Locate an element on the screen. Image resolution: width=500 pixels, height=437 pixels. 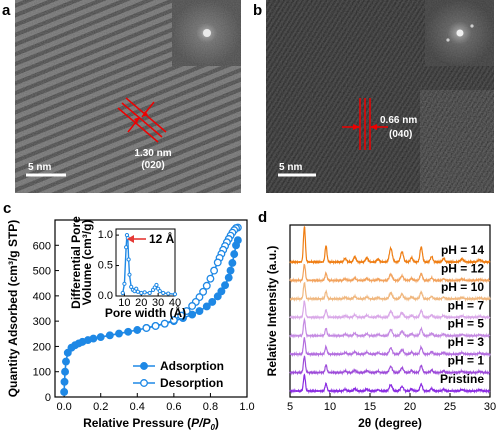
legend-marker-adsorption is located at coordinates (144, 366).